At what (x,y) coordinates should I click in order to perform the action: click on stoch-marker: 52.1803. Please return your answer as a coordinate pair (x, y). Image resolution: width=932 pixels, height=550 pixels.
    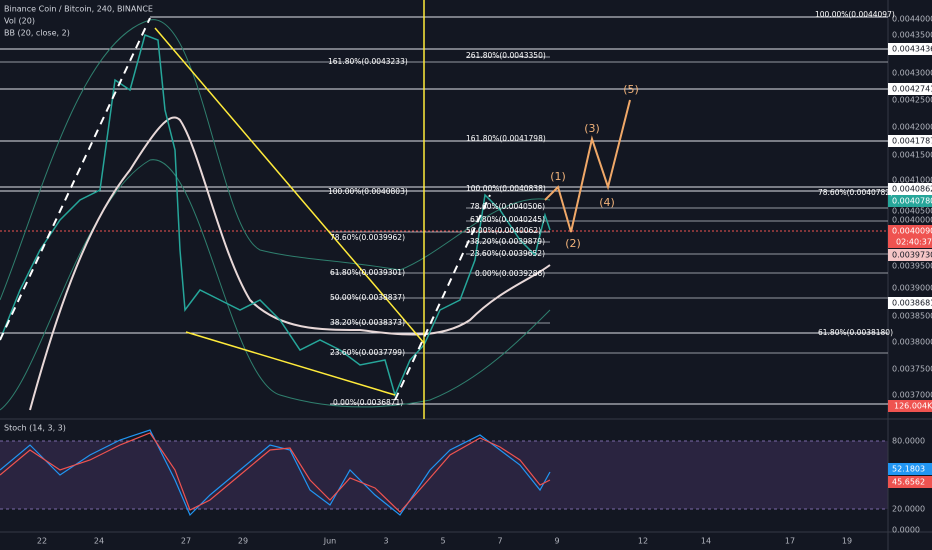
    Looking at the image, I should click on (908, 469).